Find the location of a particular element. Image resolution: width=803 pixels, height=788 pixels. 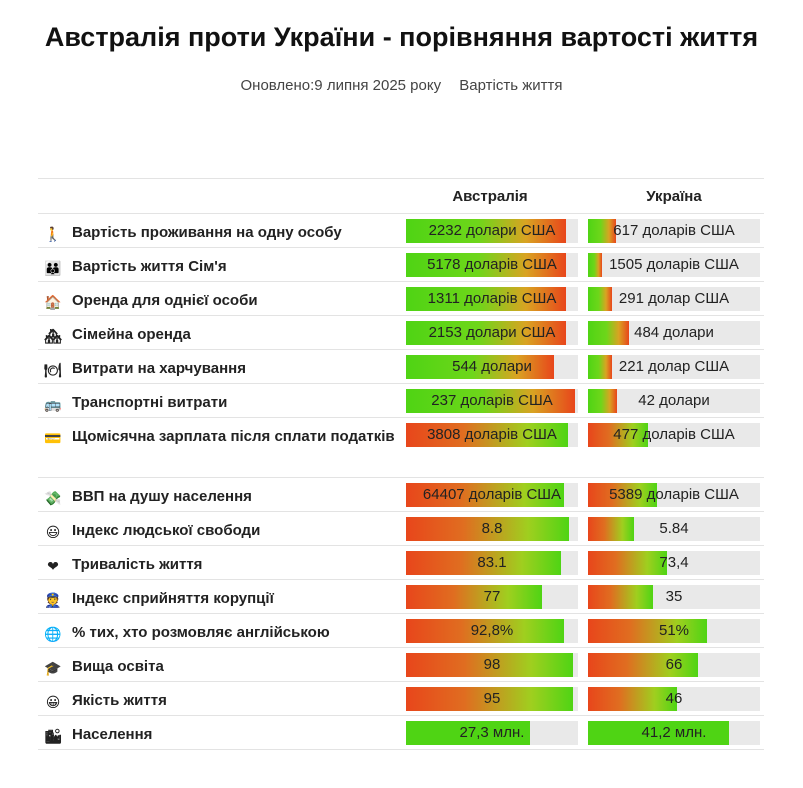

bar-value-text: 544 долари is located at coordinates (492, 366).